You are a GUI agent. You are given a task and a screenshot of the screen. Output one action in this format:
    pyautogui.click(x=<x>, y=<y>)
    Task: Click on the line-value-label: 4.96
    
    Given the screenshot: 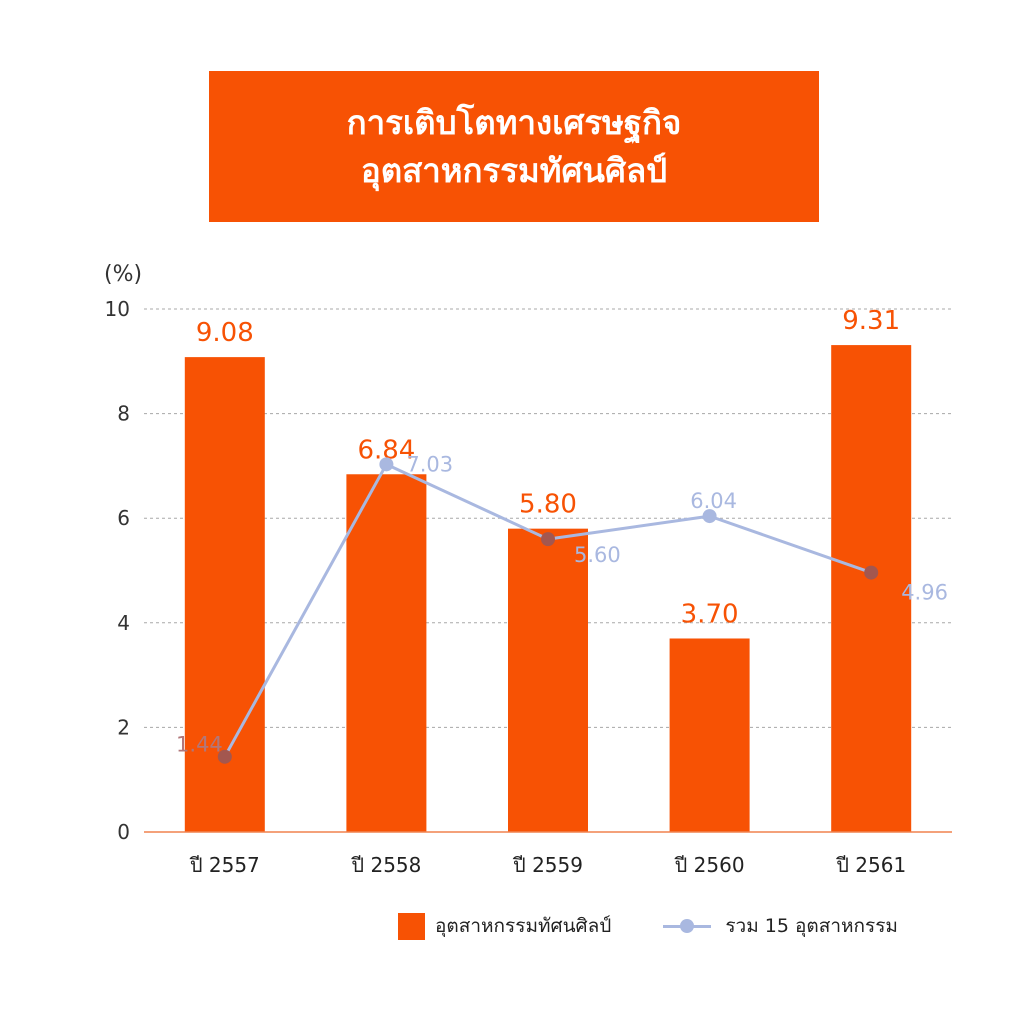 What is the action you would take?
    pyautogui.click(x=924, y=593)
    